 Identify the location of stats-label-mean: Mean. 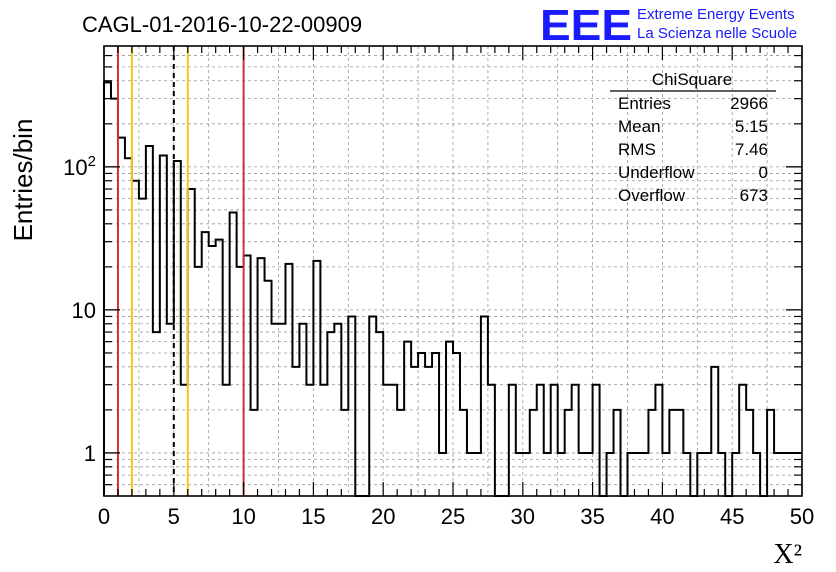
(639, 126).